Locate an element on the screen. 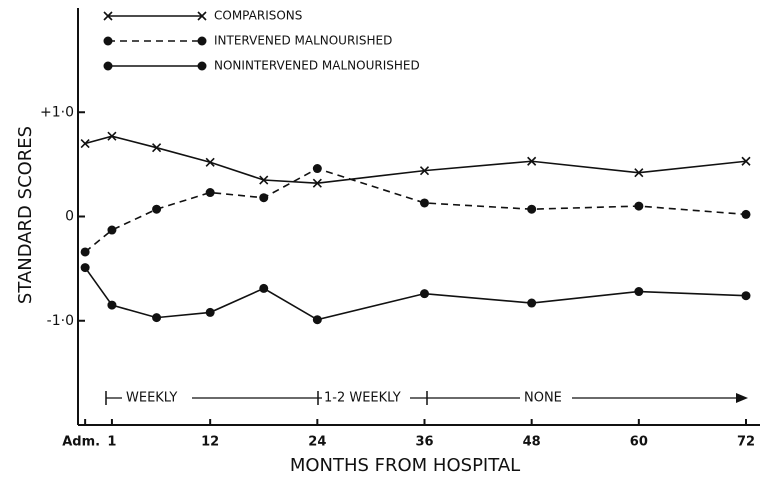  legend-label: COMPARISONS is located at coordinates (258, 16).